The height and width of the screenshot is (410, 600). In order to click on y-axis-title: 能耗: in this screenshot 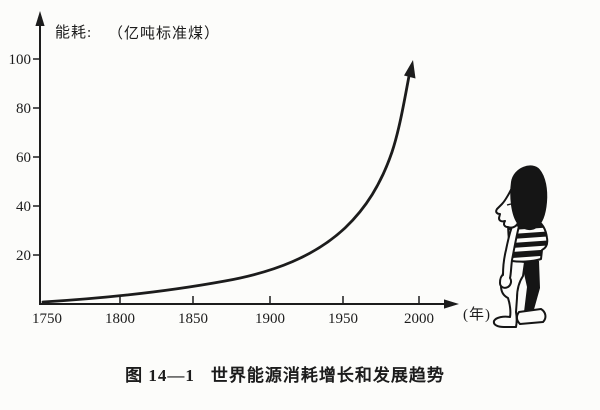, I will do `click(73, 32)`.